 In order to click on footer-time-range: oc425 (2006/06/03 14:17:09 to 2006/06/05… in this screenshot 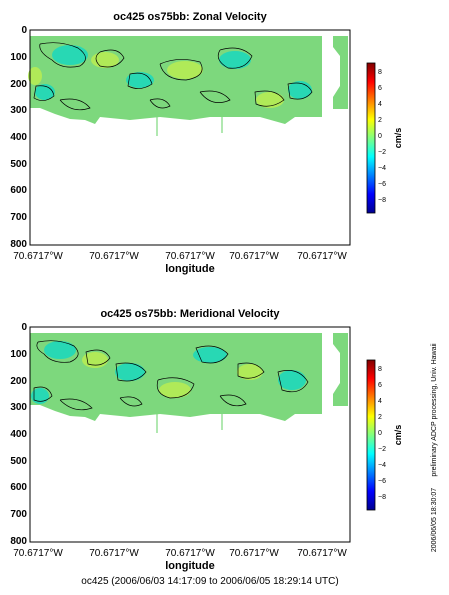, I will do `click(209, 581)`.